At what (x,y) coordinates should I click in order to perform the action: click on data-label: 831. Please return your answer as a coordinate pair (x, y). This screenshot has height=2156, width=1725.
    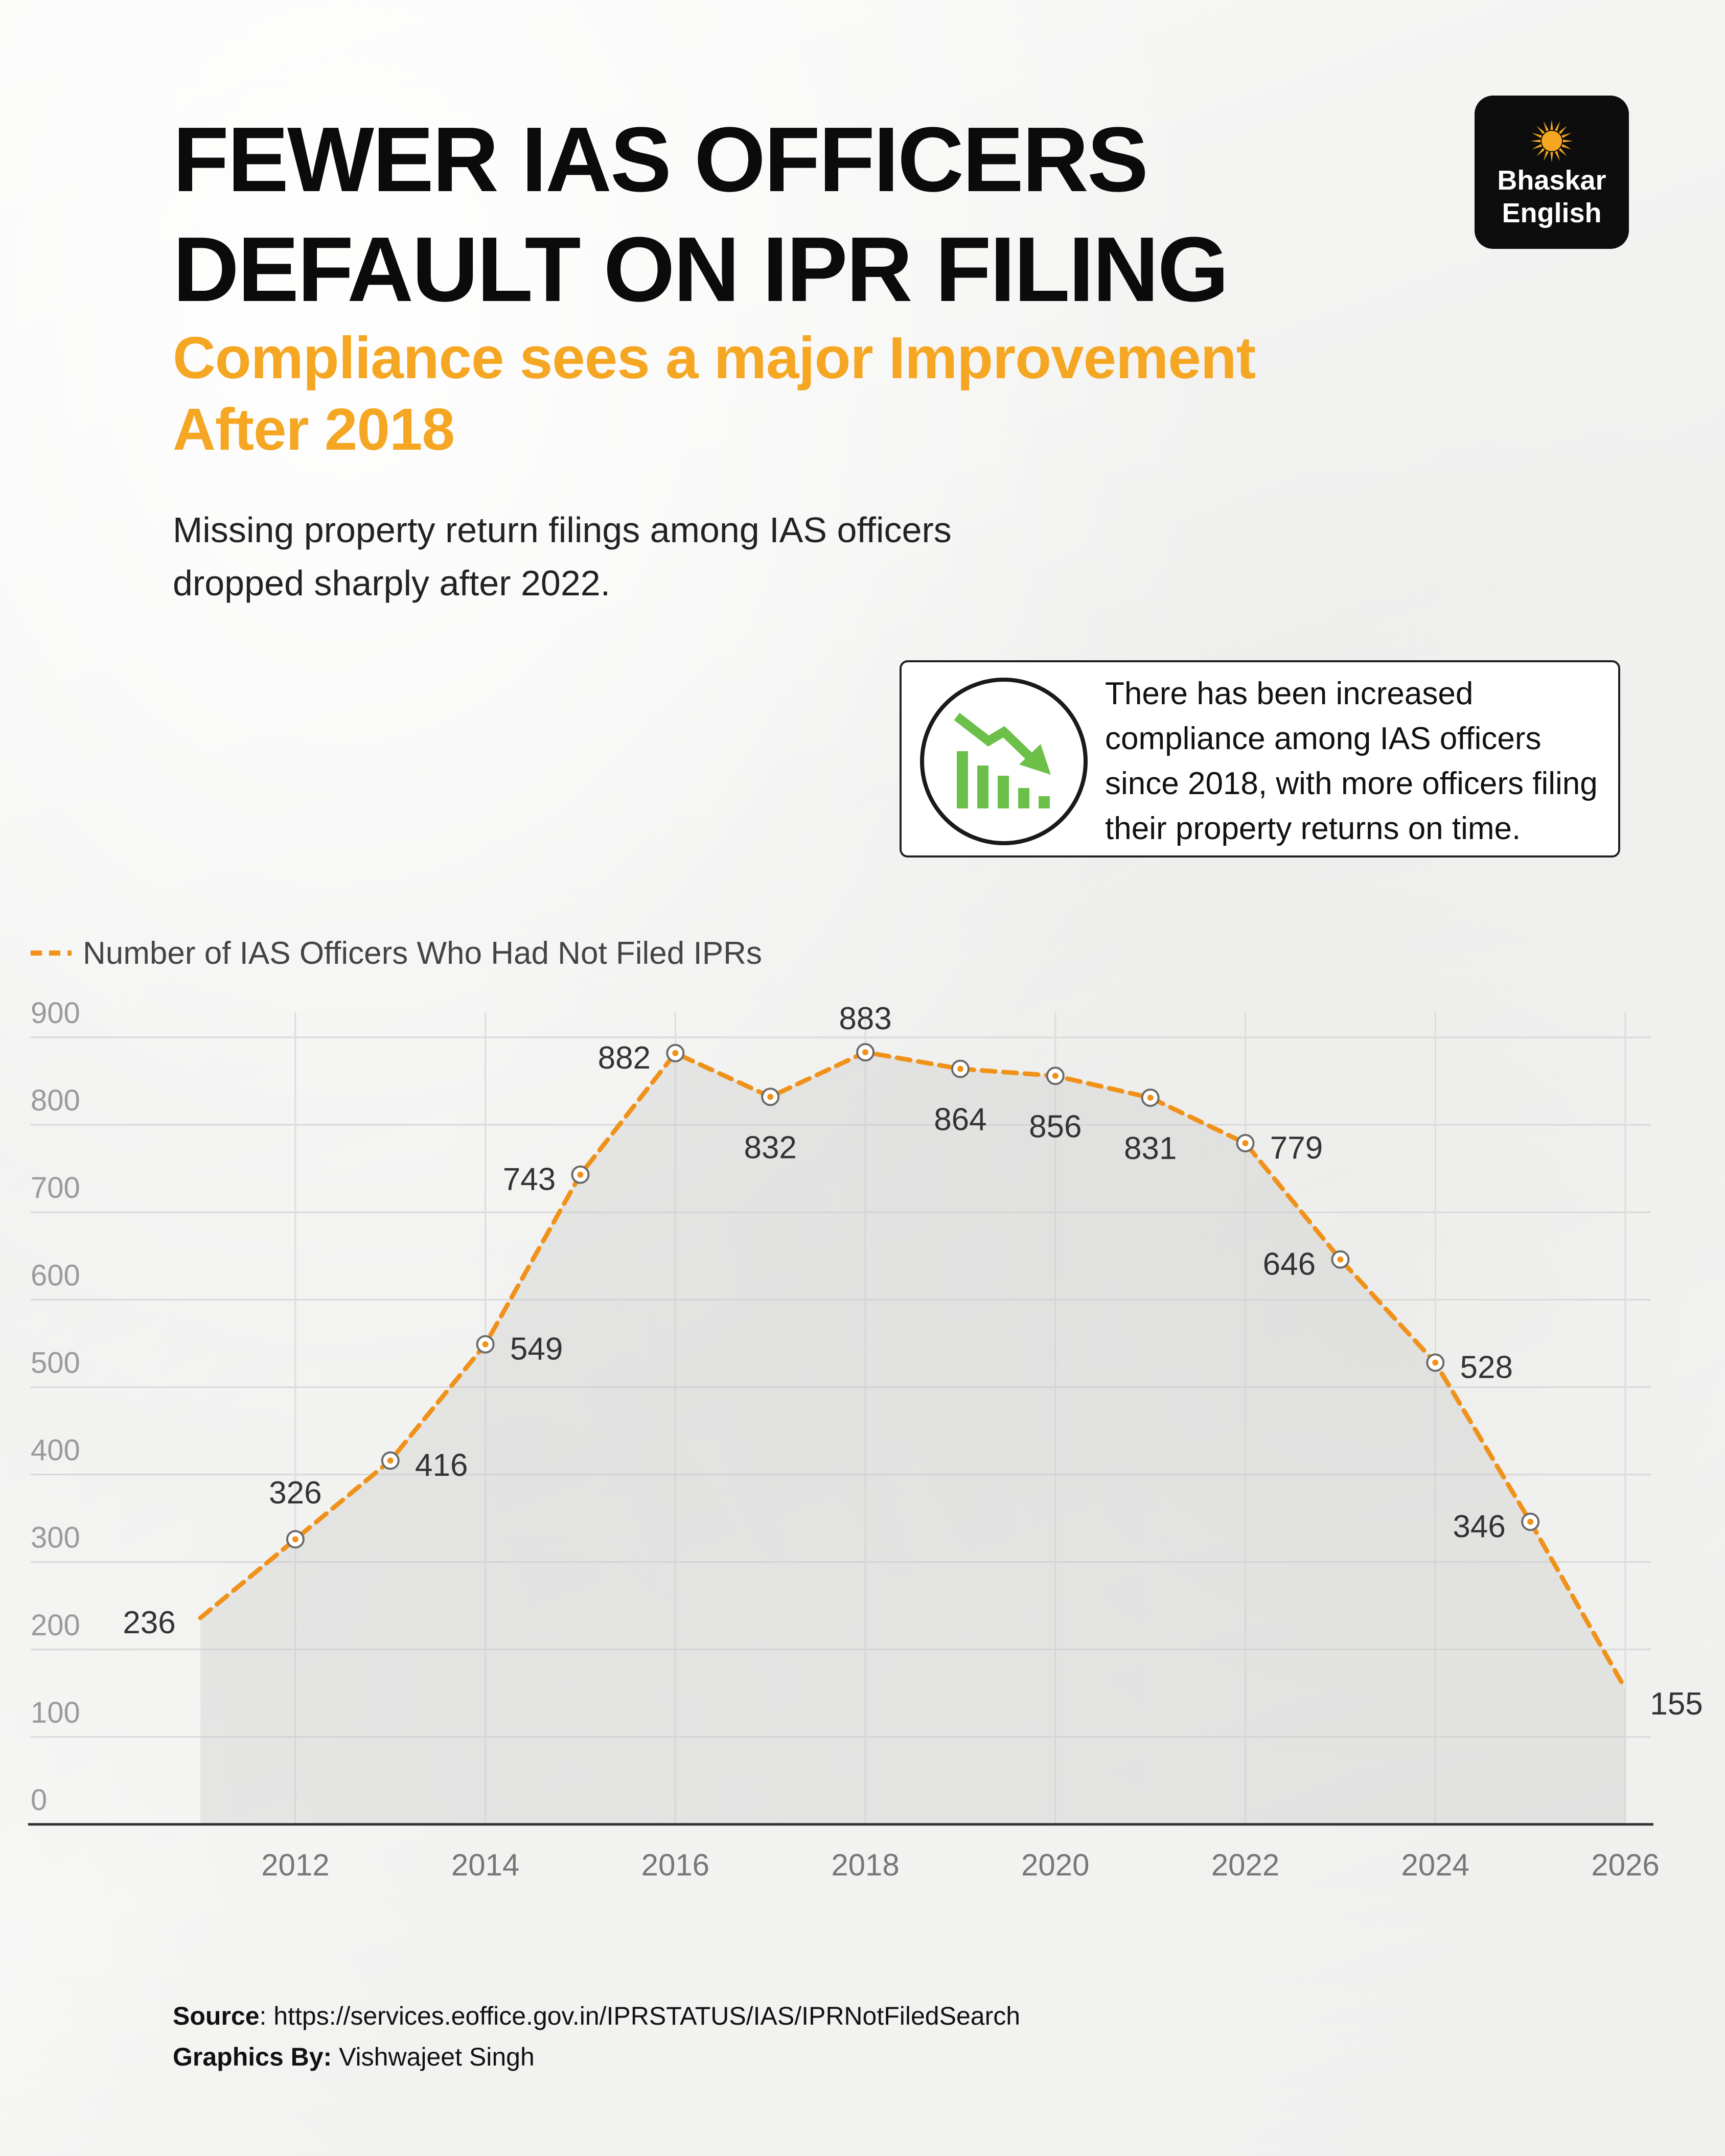
    Looking at the image, I should click on (1150, 1148).